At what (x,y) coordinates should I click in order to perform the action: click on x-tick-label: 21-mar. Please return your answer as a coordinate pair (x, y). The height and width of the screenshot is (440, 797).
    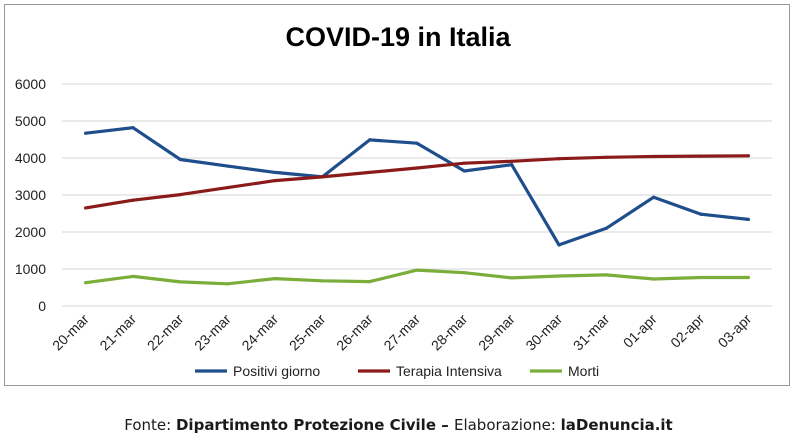
    Looking at the image, I should click on (117, 332).